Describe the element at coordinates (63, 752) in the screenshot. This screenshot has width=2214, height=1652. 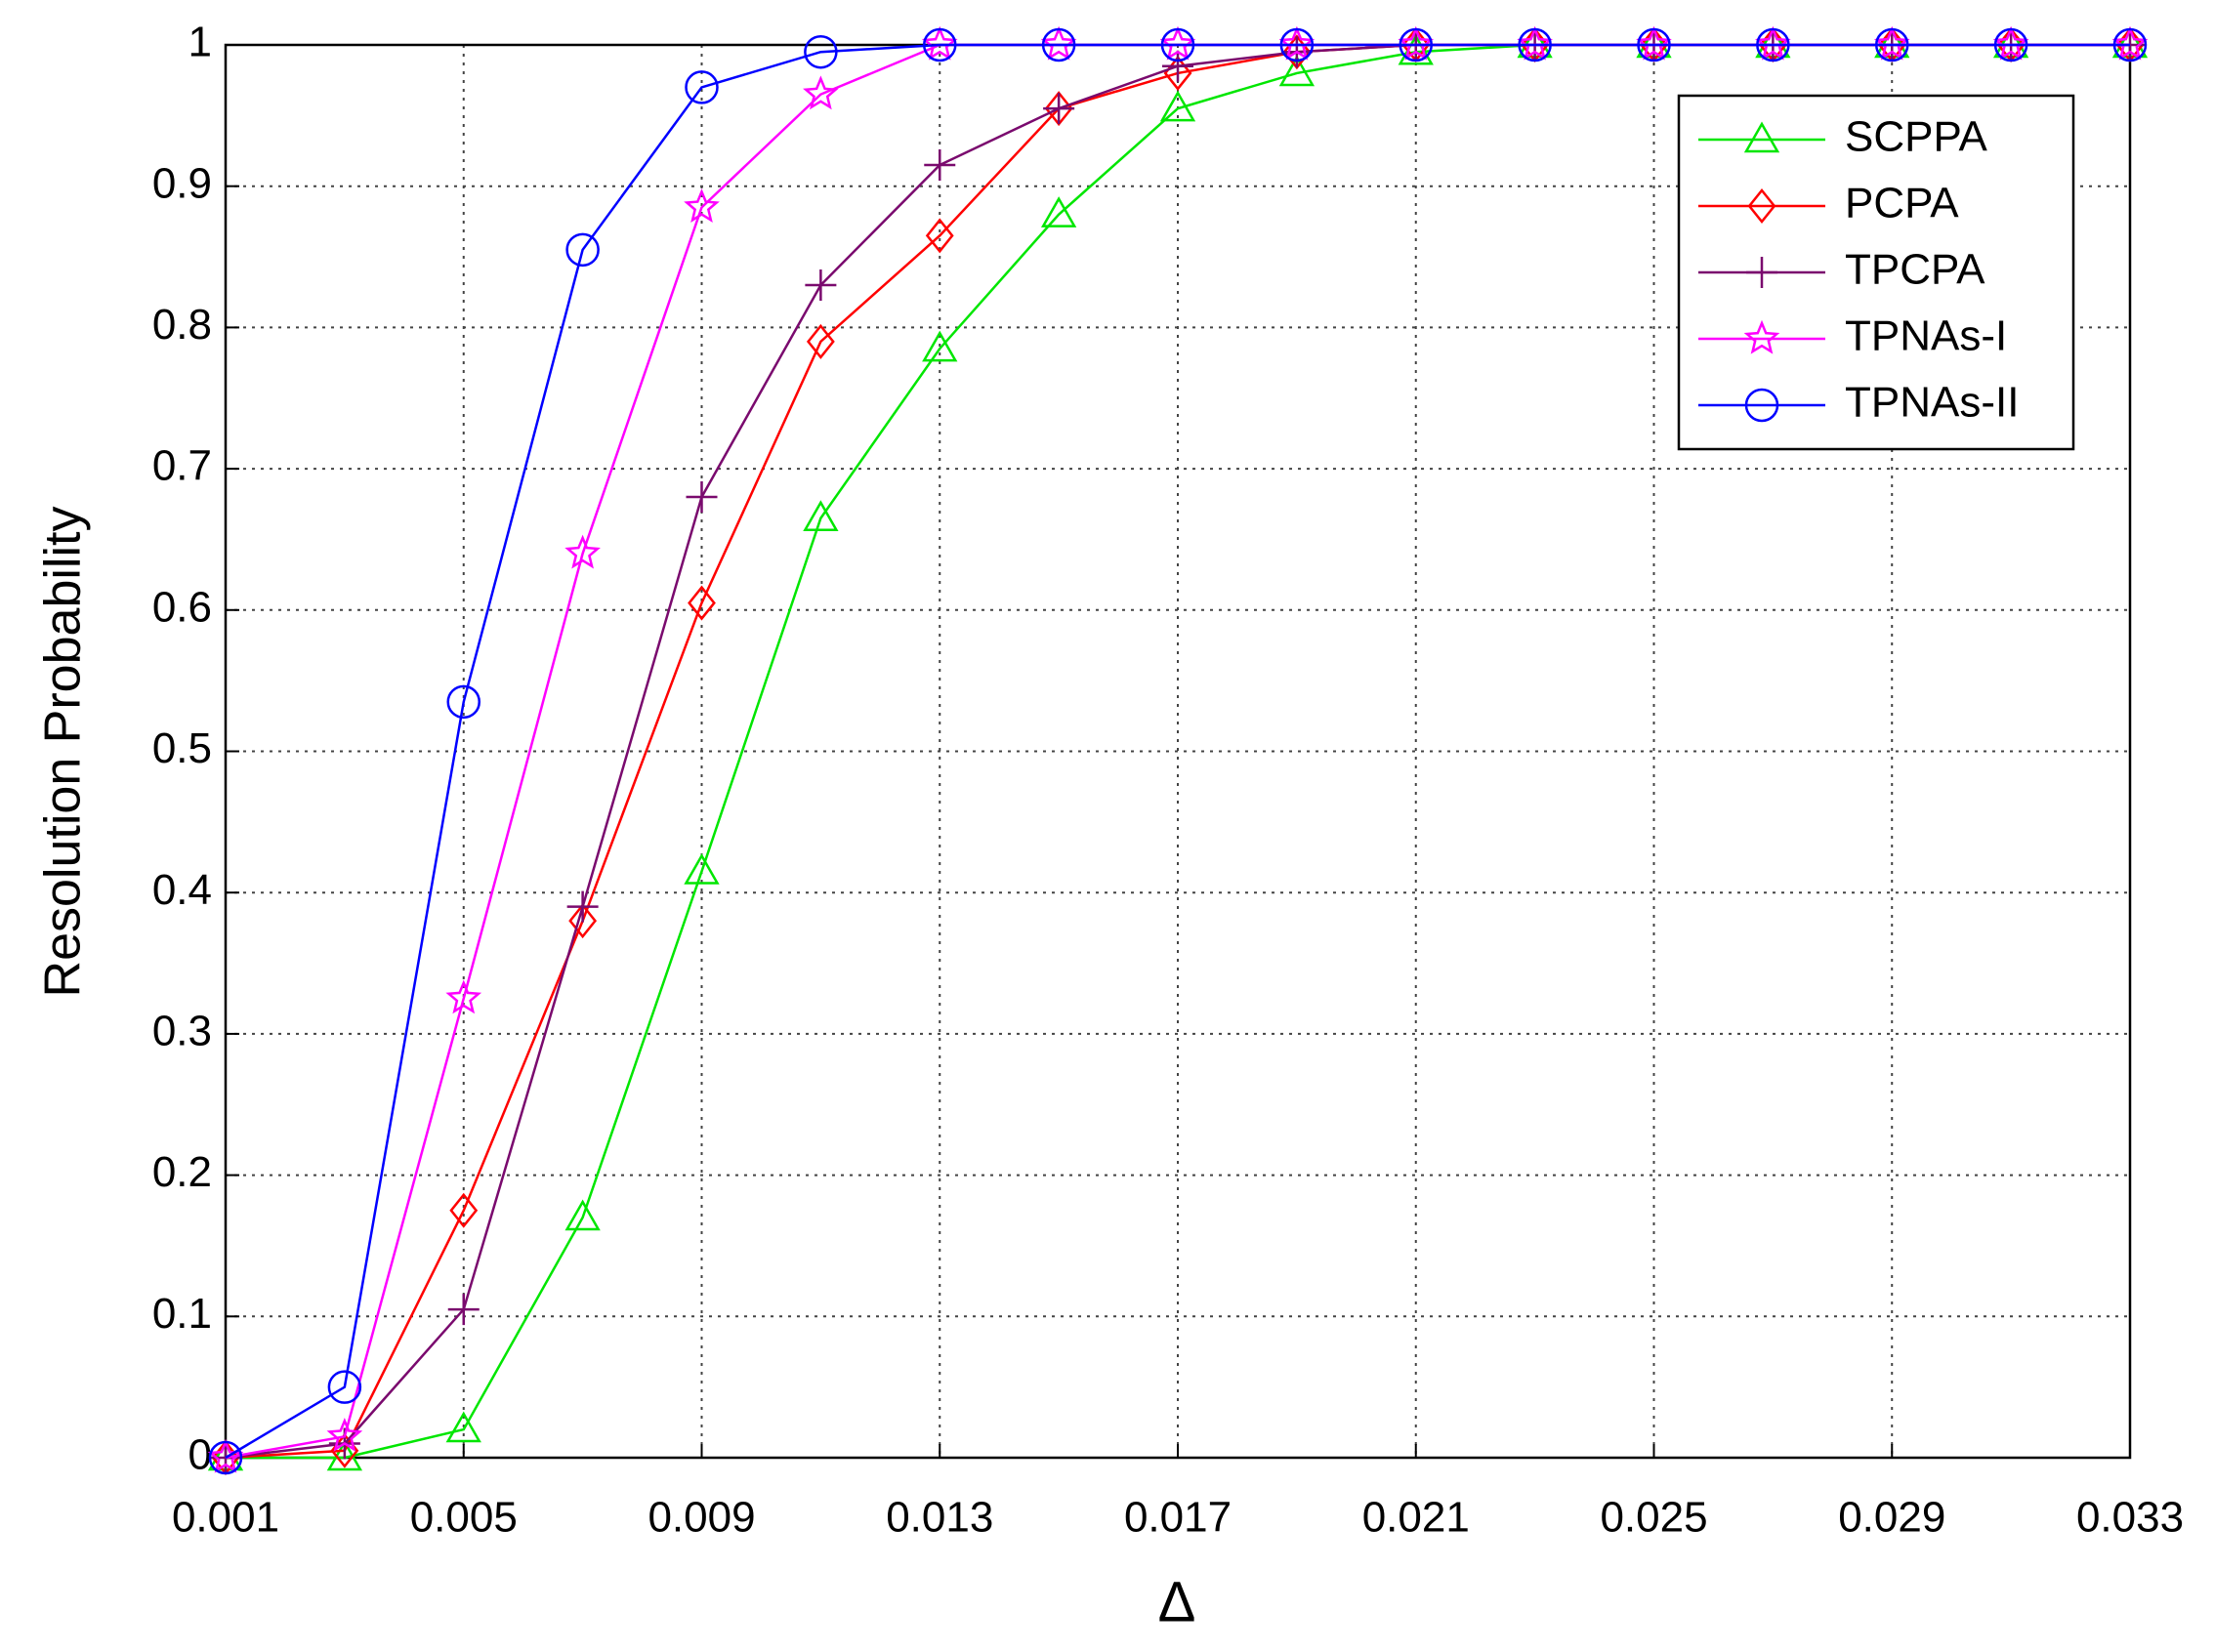
I see `y-axis-label: Resolution Probability` at that location.